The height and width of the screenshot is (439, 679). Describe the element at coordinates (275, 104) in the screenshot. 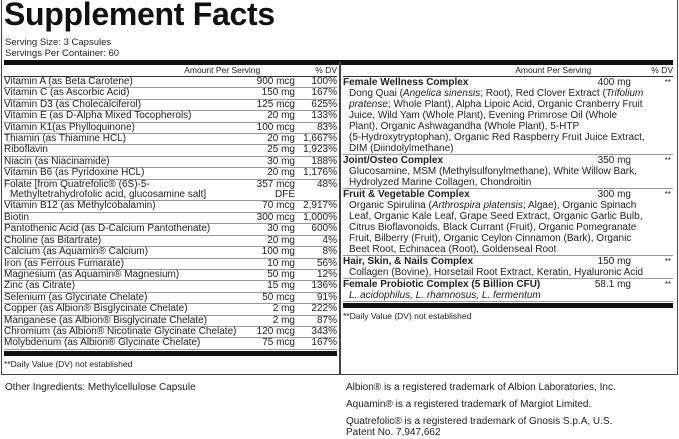

I see `nutrient-amount: 125 mcg` at that location.